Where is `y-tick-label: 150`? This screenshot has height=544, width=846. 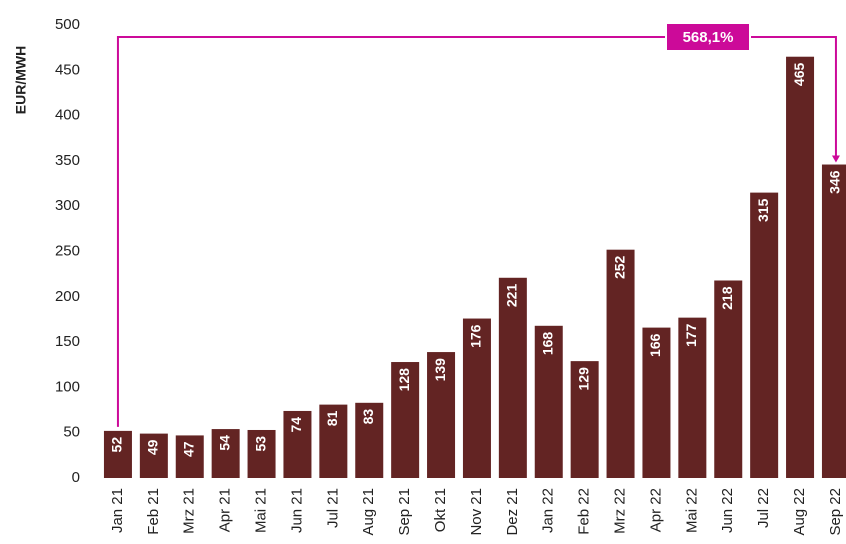 y-tick-label: 150 is located at coordinates (67, 341).